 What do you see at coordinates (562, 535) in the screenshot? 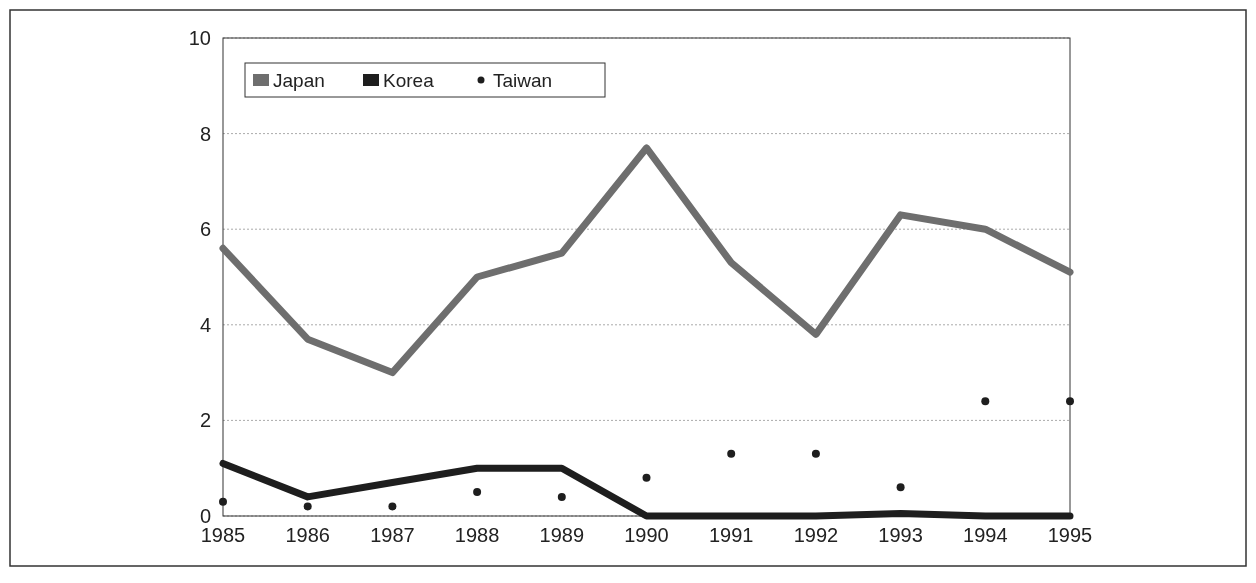
I see `x-tick-label: 1989` at bounding box center [562, 535].